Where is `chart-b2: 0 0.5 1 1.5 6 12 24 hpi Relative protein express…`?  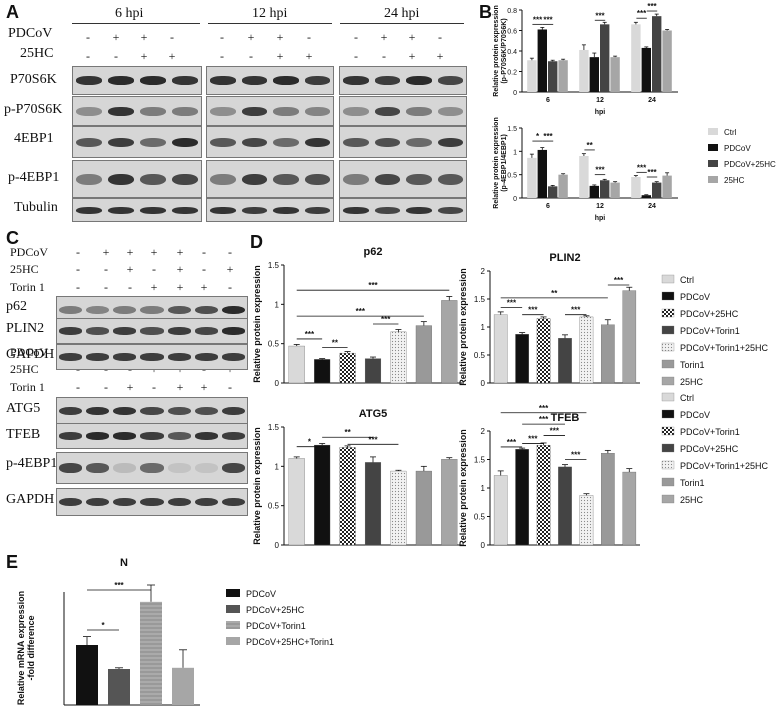 chart-b2: 0 0.5 1 1.5 6 12 24 hpi Relative protein express… is located at coordinates (585, 169).